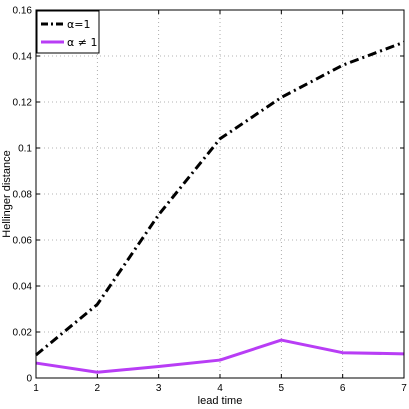  What do you see at coordinates (23, 241) in the screenshot?
I see `y-tick-label: 0.06` at bounding box center [23, 241].